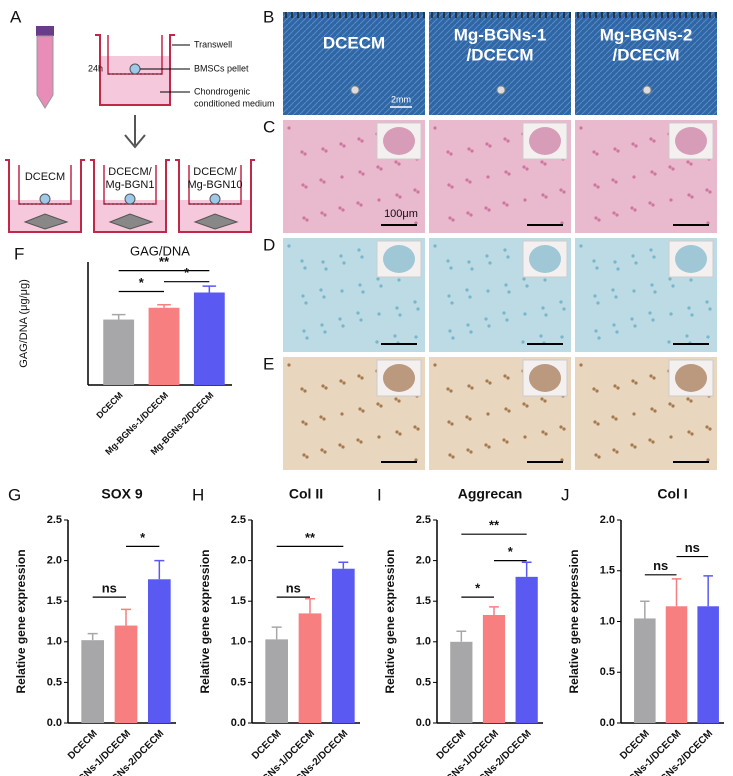 This screenshot has width=733, height=776. I want to click on y-tick-label: 0.0, so click(423, 723).